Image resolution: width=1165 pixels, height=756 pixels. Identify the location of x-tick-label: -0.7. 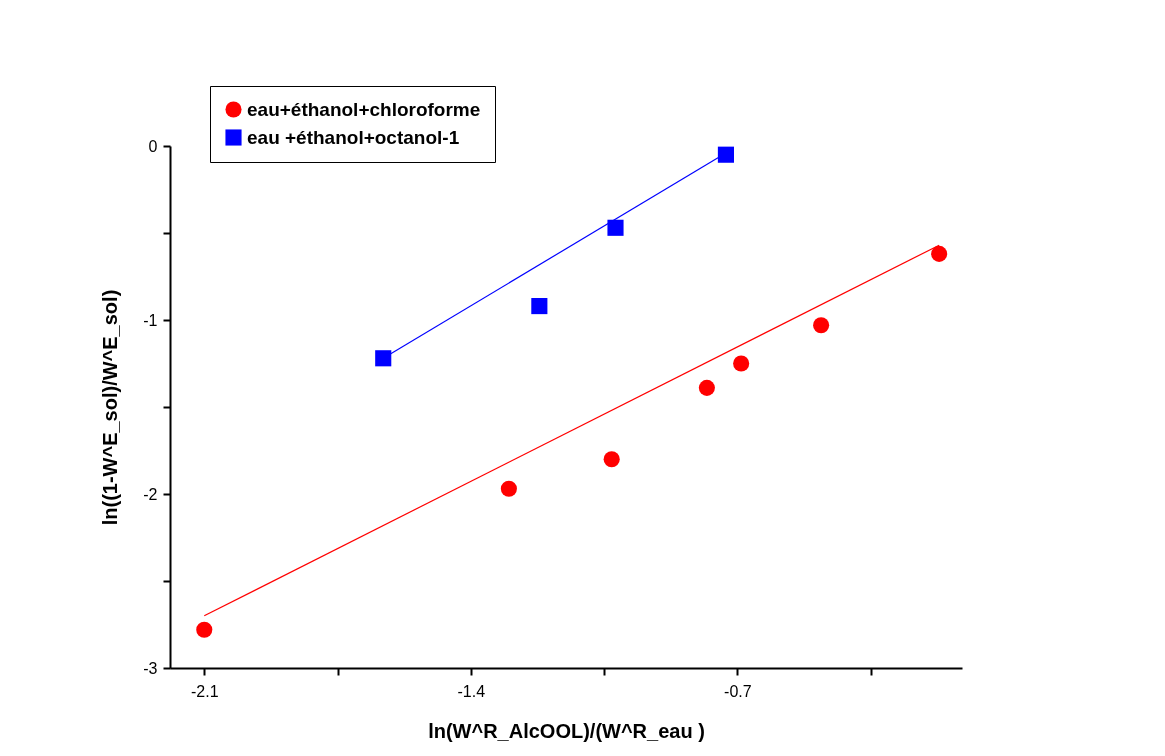
(738, 691).